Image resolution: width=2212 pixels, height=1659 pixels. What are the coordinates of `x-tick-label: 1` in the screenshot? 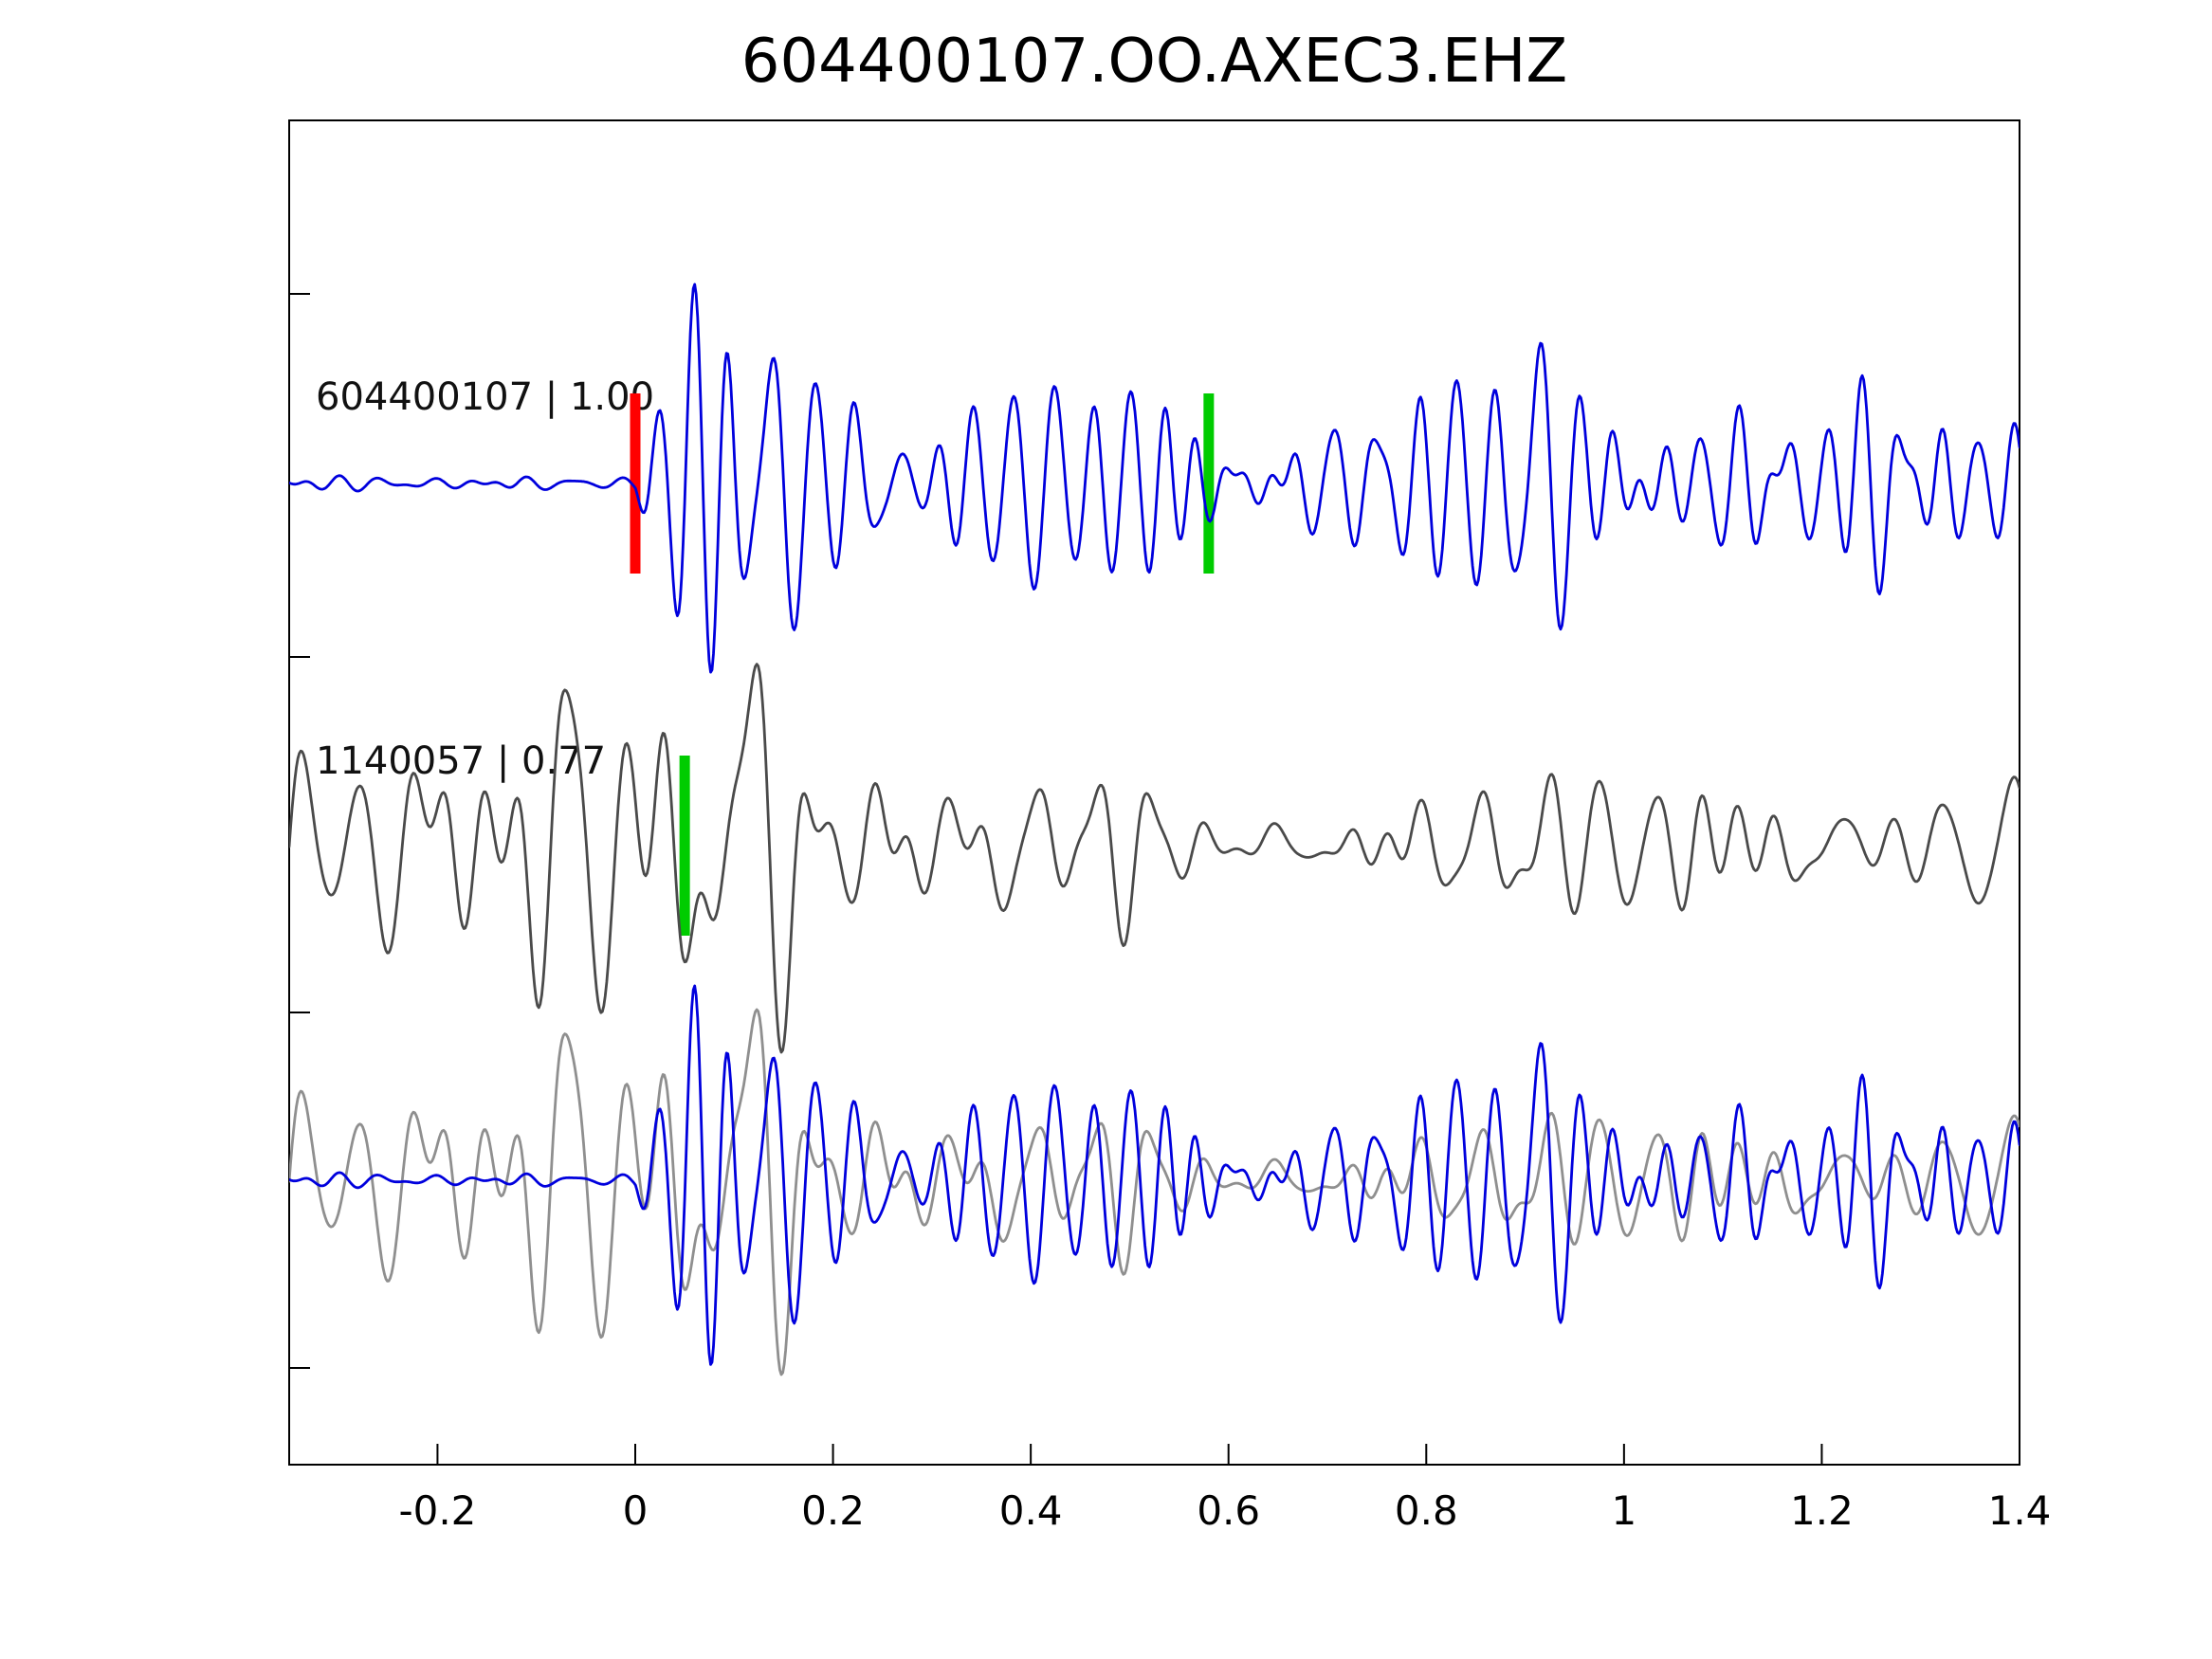 It's located at (1623, 1510).